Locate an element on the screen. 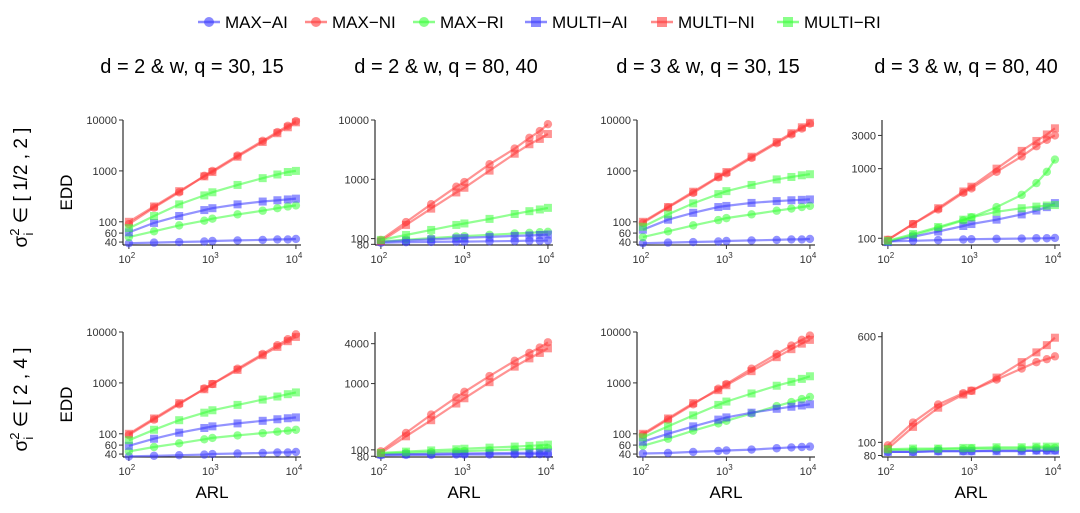 This screenshot has height=513, width=1080. y-tick-label: 60 is located at coordinates (625, 446).